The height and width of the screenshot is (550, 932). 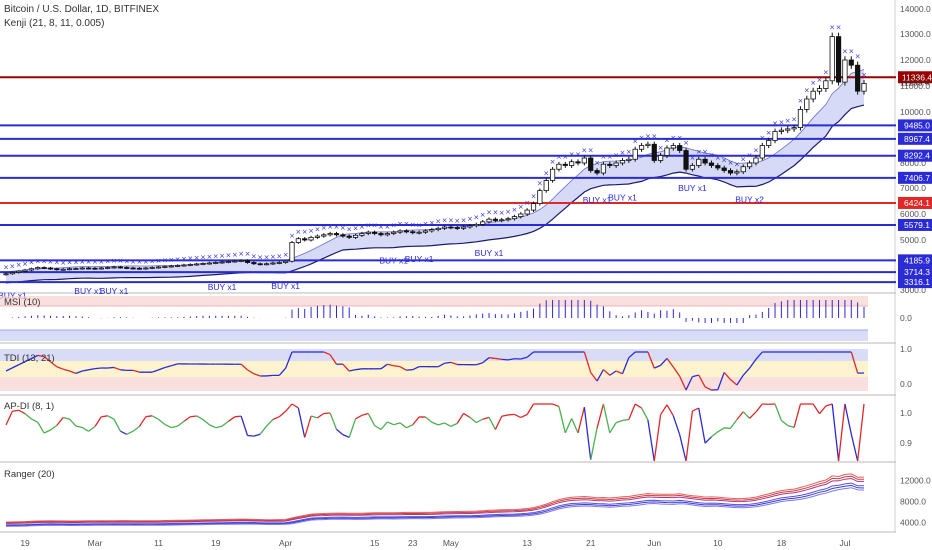 I want to click on time-tick-label: Jun, so click(x=654, y=543).